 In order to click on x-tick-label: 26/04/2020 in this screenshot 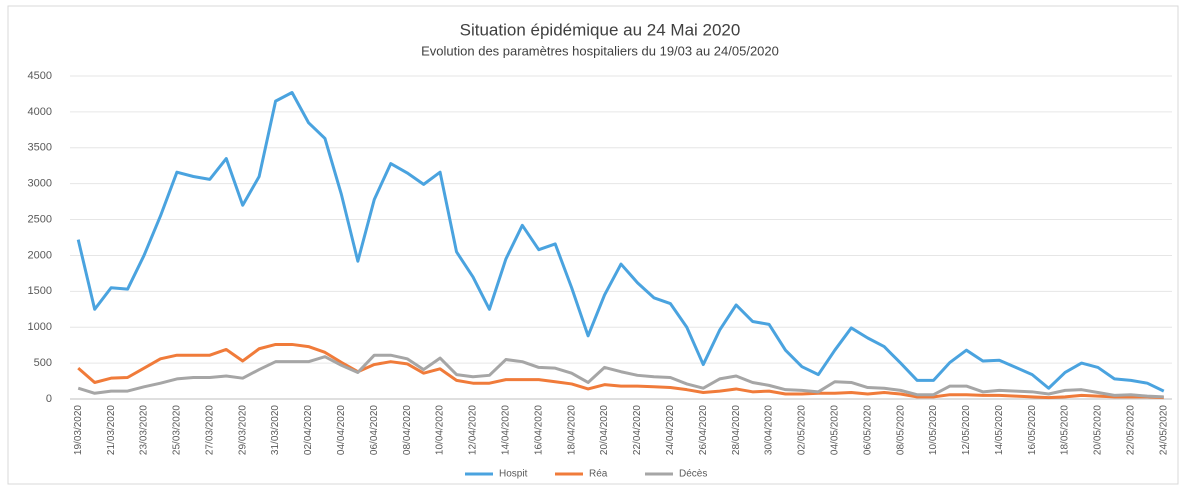, I will do `click(703, 430)`.